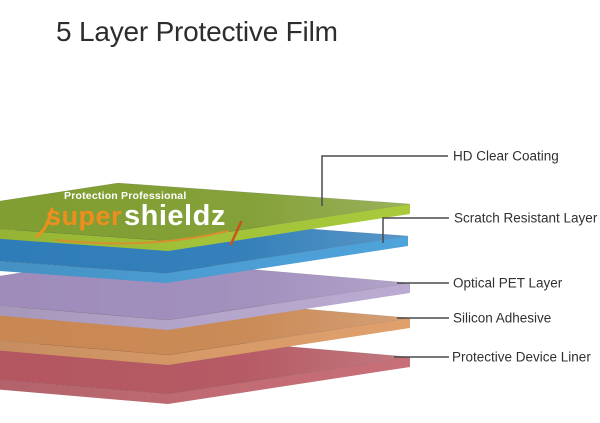 The height and width of the screenshot is (423, 600). I want to click on logo-tagline: Protection Professional, so click(125, 196).